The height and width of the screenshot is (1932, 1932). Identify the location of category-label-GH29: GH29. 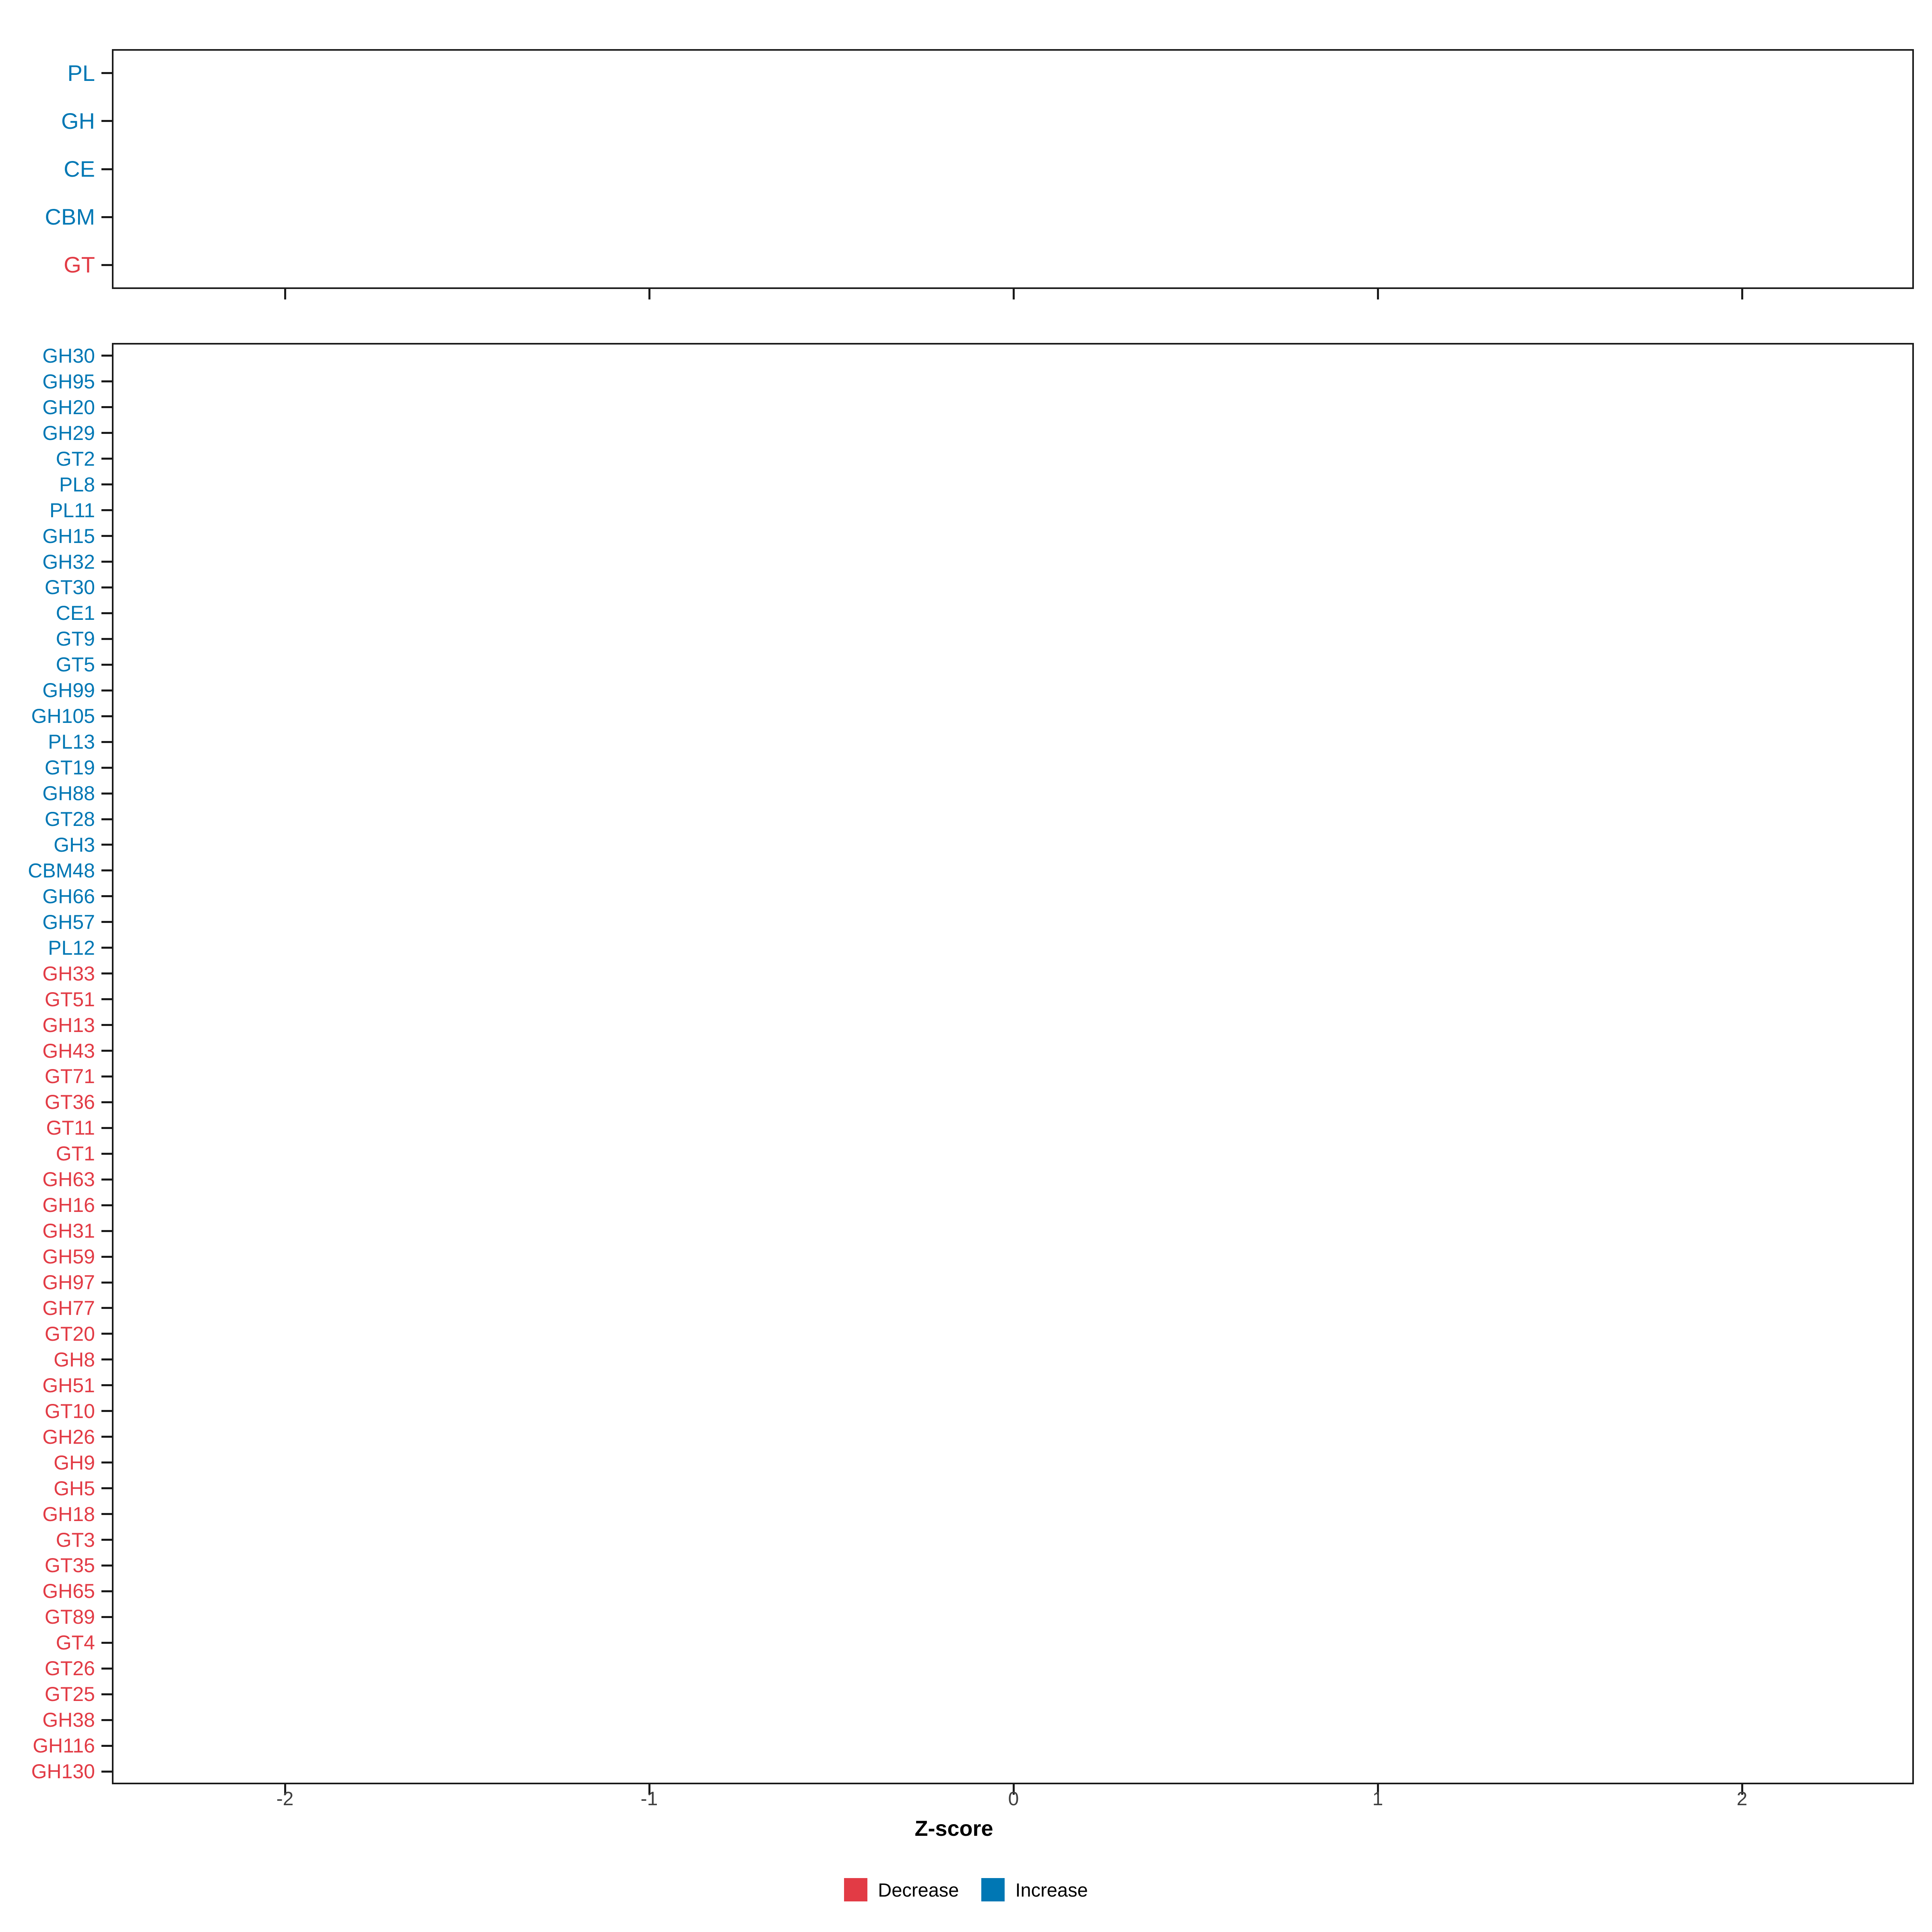
(68, 432).